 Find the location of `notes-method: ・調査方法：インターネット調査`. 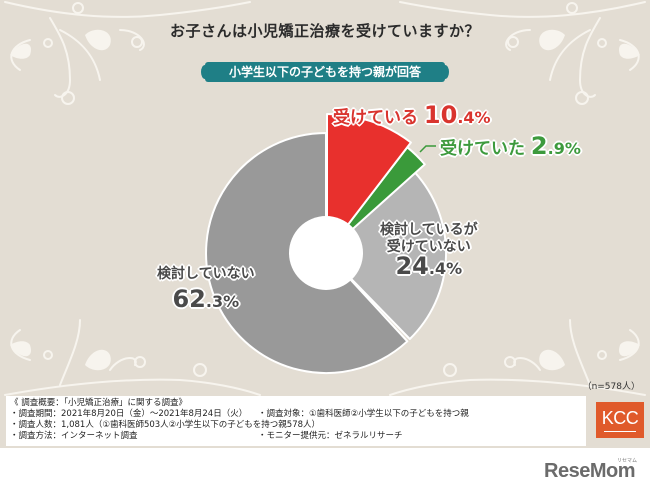

notes-method: ・調査方法：インターネット調査 is located at coordinates (74, 436).